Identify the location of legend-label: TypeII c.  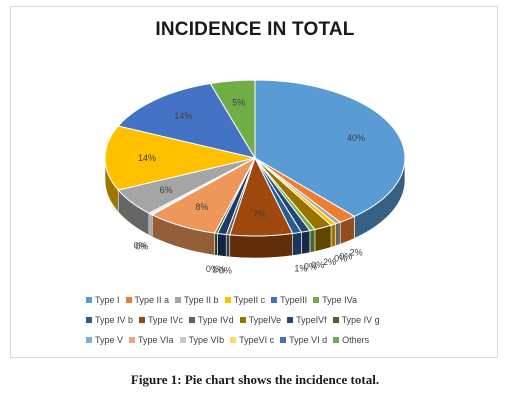
(249, 300).